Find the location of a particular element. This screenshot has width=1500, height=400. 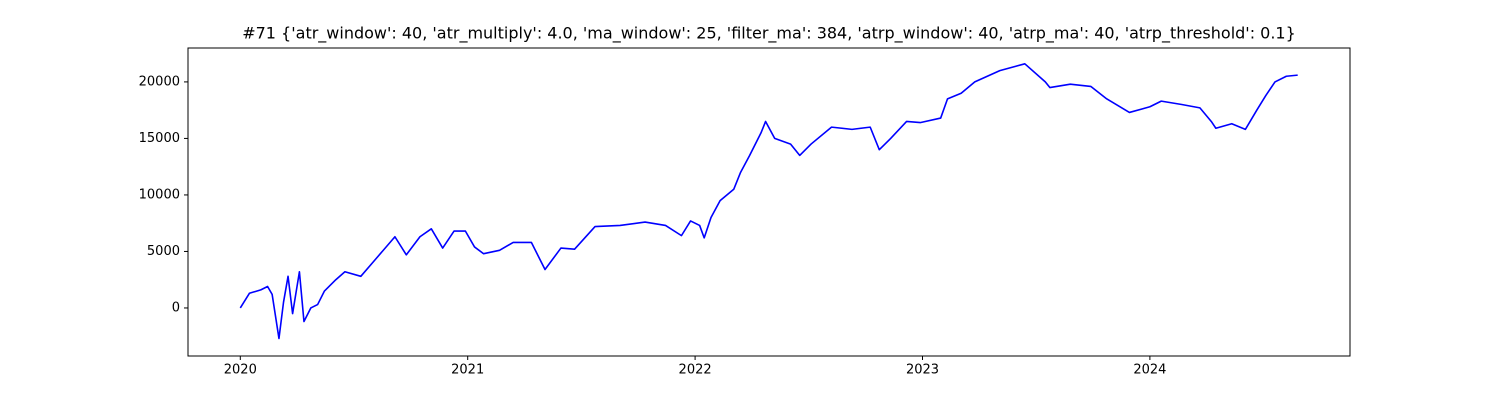

y-tick-label: 5000 is located at coordinates (163, 251).